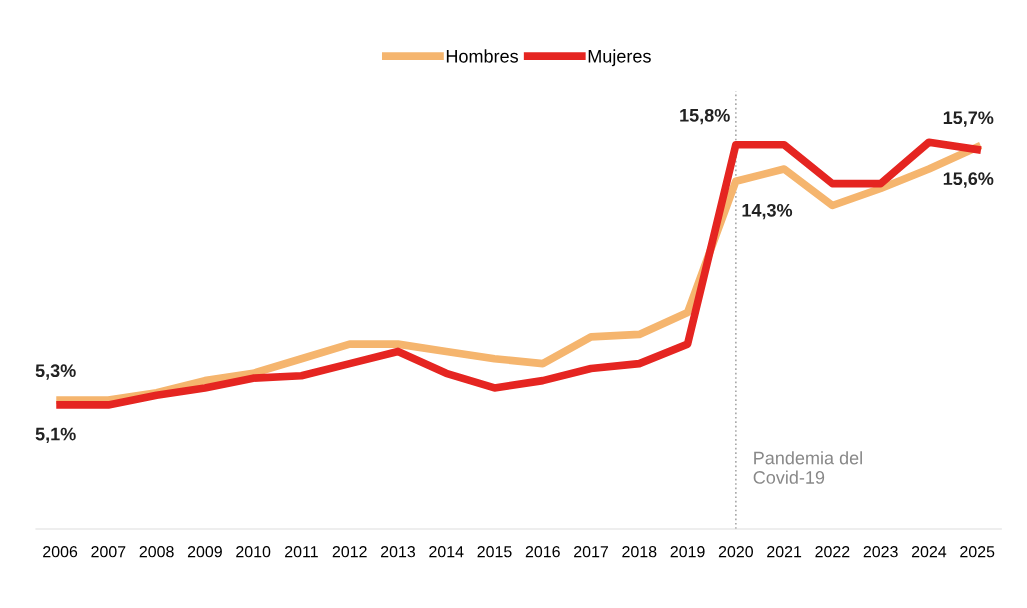  What do you see at coordinates (977, 552) in the screenshot?
I see `x-tick-label: 2025` at bounding box center [977, 552].